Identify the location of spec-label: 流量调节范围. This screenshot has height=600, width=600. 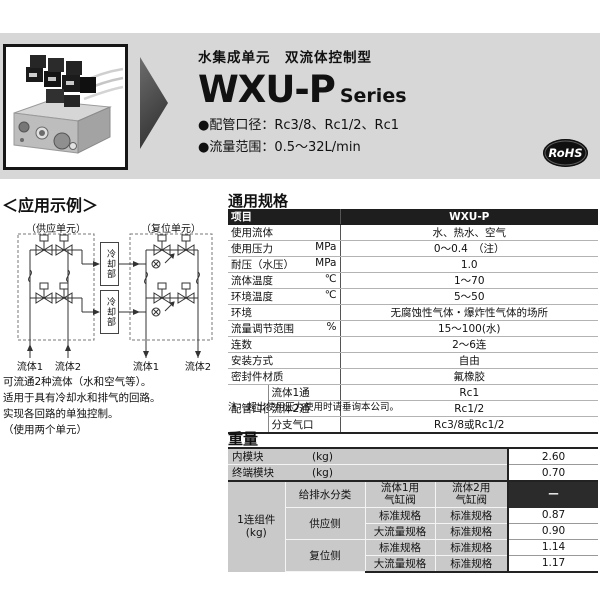
(262, 329).